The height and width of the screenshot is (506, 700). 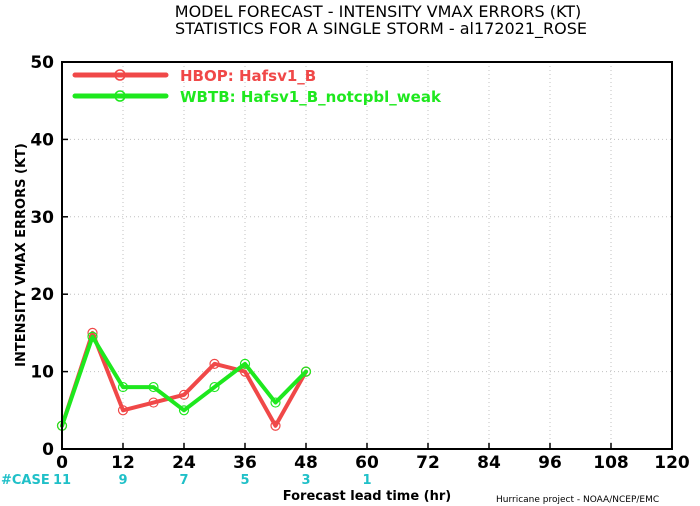 I want to click on x-tick-label: 0, so click(x=62, y=463).